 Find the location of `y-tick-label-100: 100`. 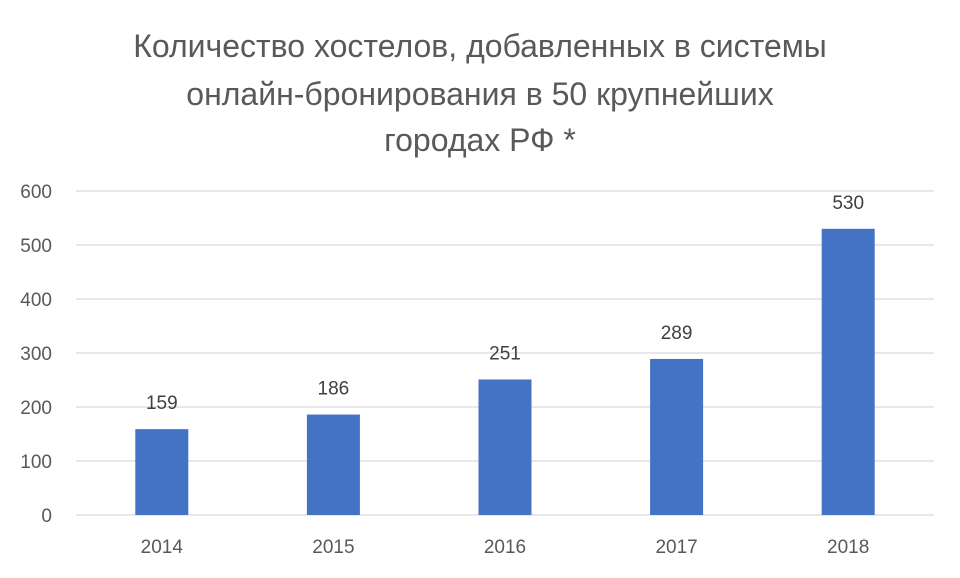

y-tick-label-100: 100 is located at coordinates (36, 462).